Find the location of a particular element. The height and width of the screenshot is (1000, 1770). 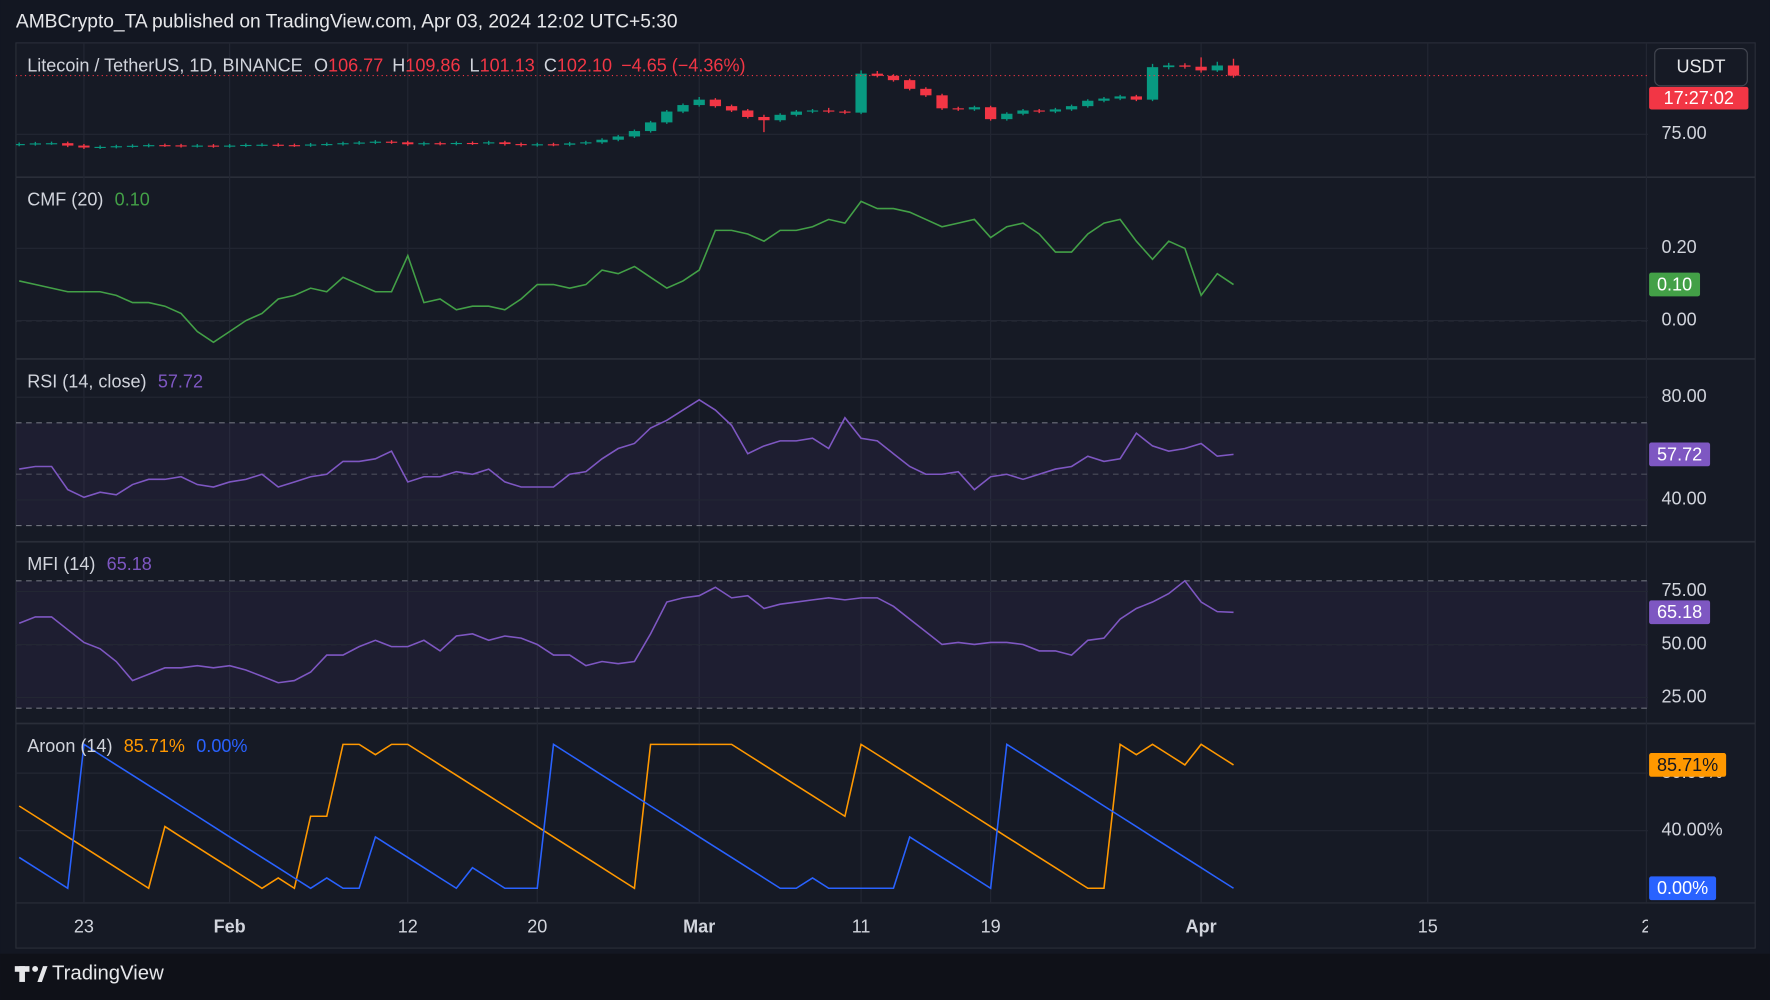

panel-title: MFI (14) is located at coordinates (61, 564).